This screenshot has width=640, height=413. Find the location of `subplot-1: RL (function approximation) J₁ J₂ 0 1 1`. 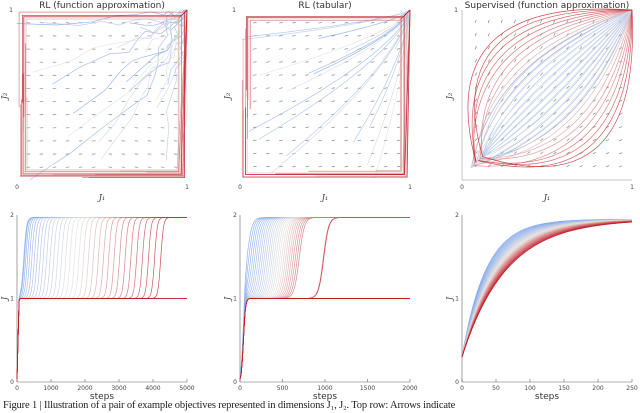

subplot-1: RL (function approximation) J₁ J₂ 0 1 1 is located at coordinates (94, 101).